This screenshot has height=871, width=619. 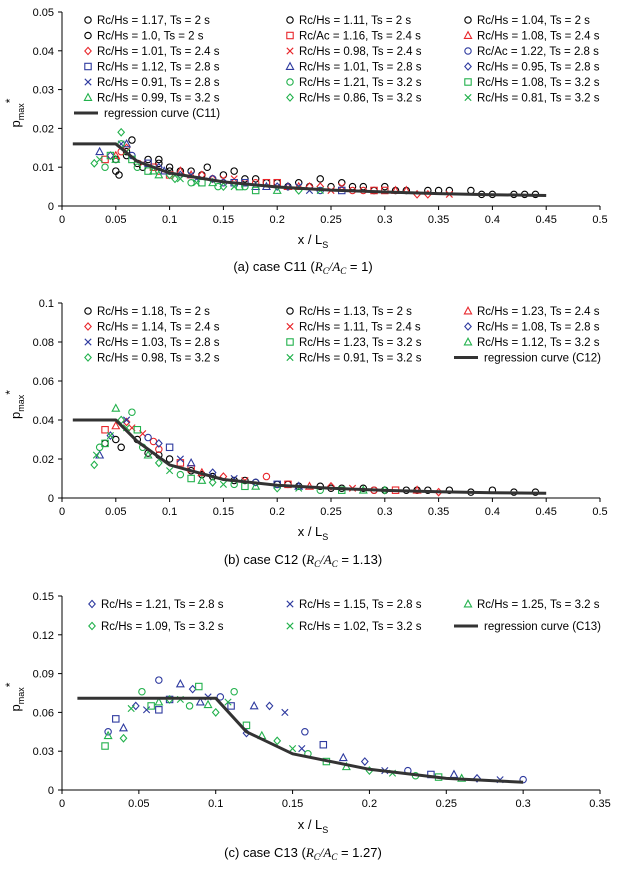 I want to click on legend-label: regression curve (C11), so click(x=162, y=114).